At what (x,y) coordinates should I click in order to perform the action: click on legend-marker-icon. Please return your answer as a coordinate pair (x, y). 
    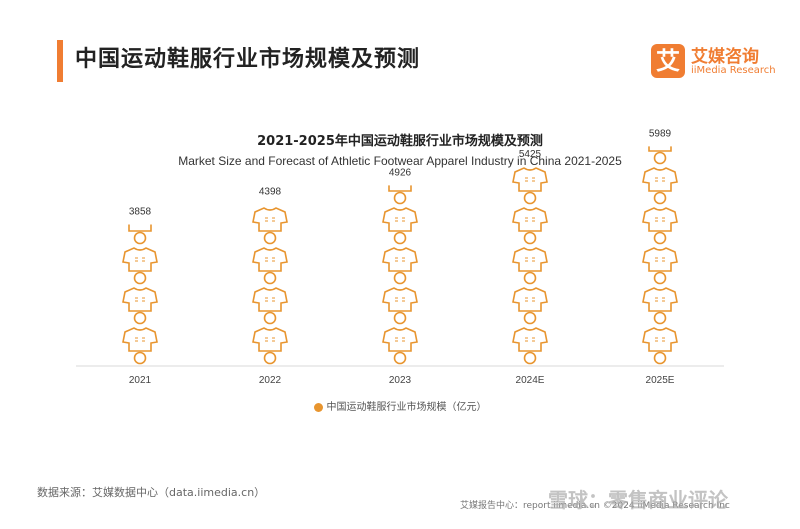
    Looking at the image, I should click on (318, 407).